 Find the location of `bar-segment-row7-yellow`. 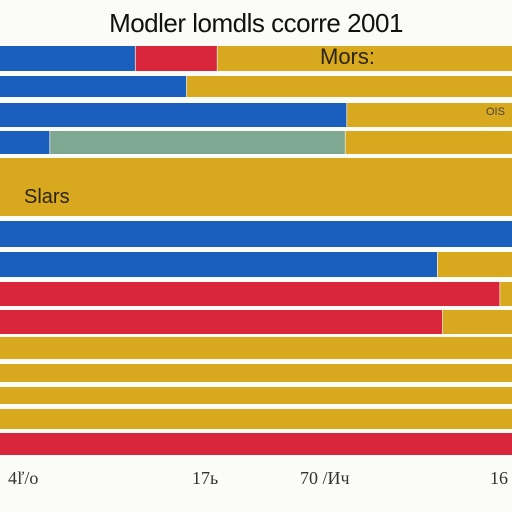

bar-segment-row7-yellow is located at coordinates (474, 264).